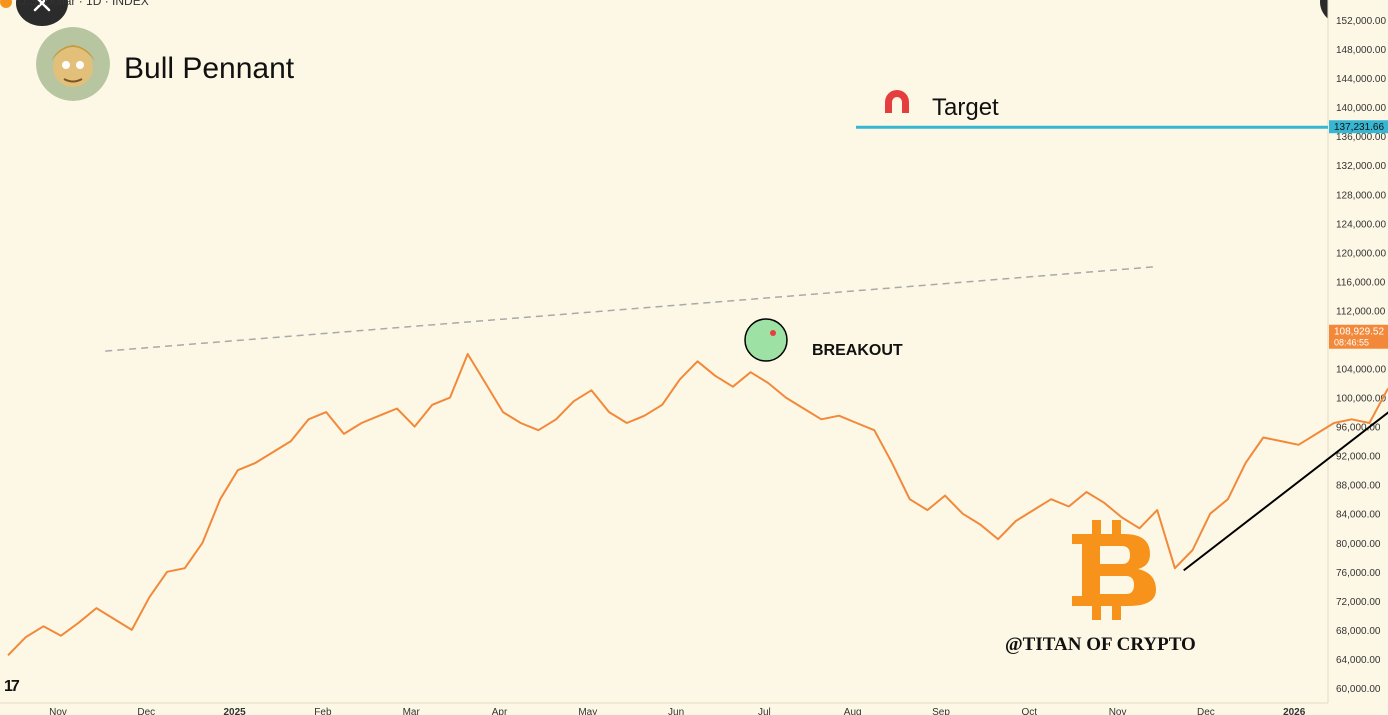 This screenshot has width=1388, height=715. Describe the element at coordinates (1285, 491) in the screenshot. I see `pole-and-upper-line` at that location.